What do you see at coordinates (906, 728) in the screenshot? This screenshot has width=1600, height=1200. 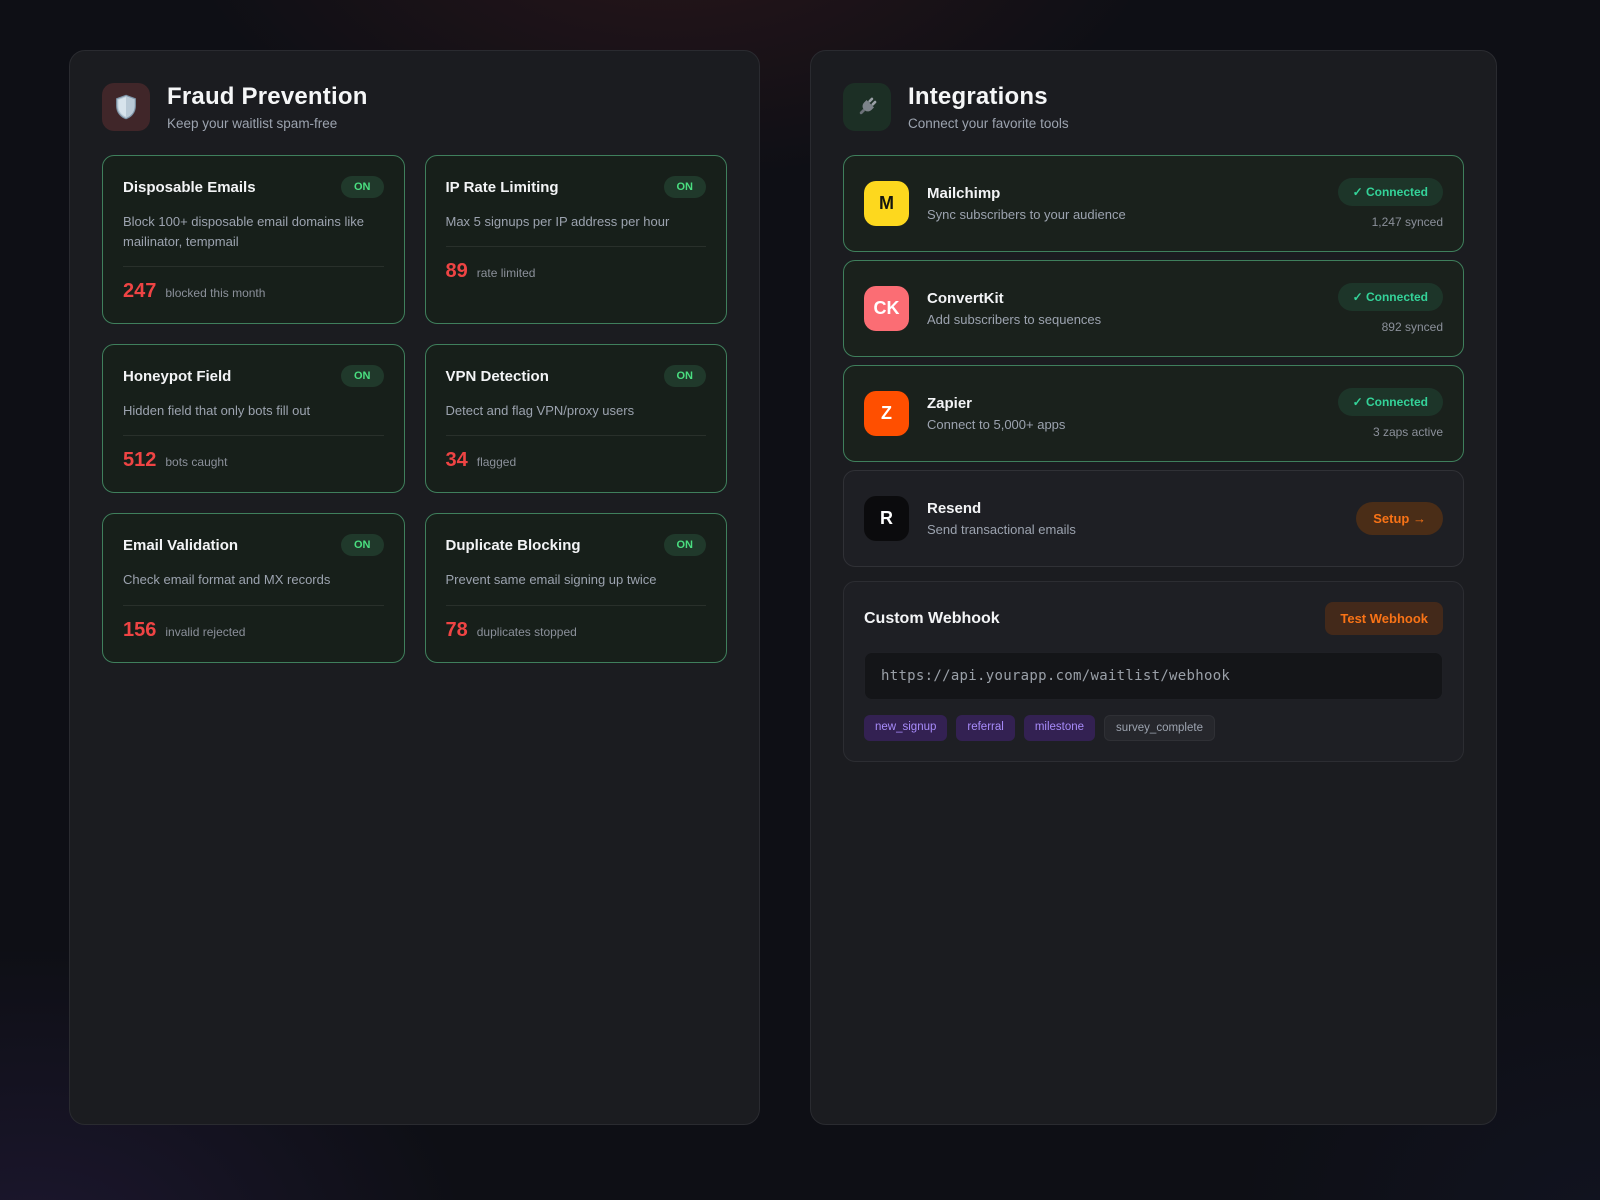 I see `tag-new-signup: new_signup` at bounding box center [906, 728].